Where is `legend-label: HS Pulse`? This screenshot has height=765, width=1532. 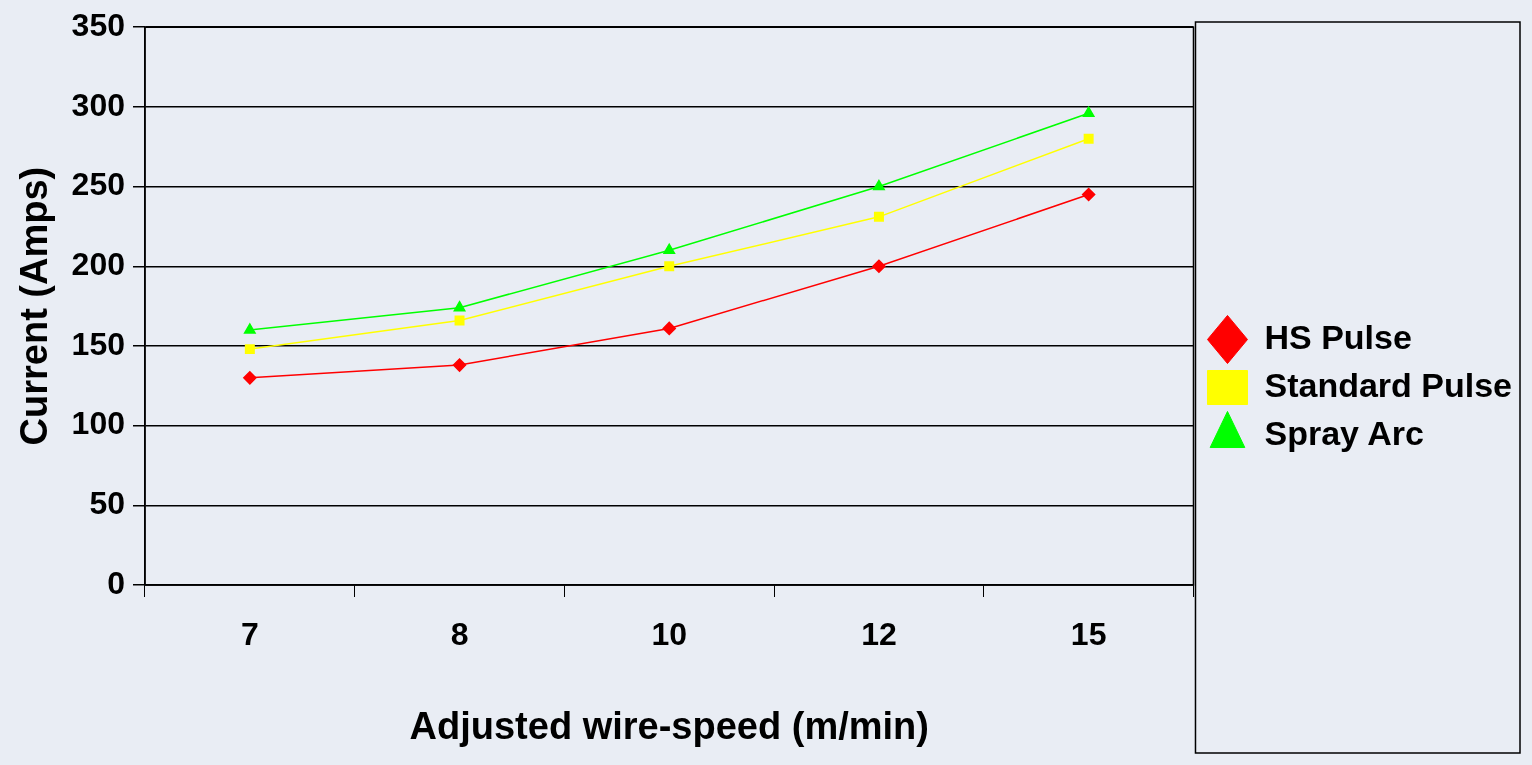 legend-label: HS Pulse is located at coordinates (1338, 336).